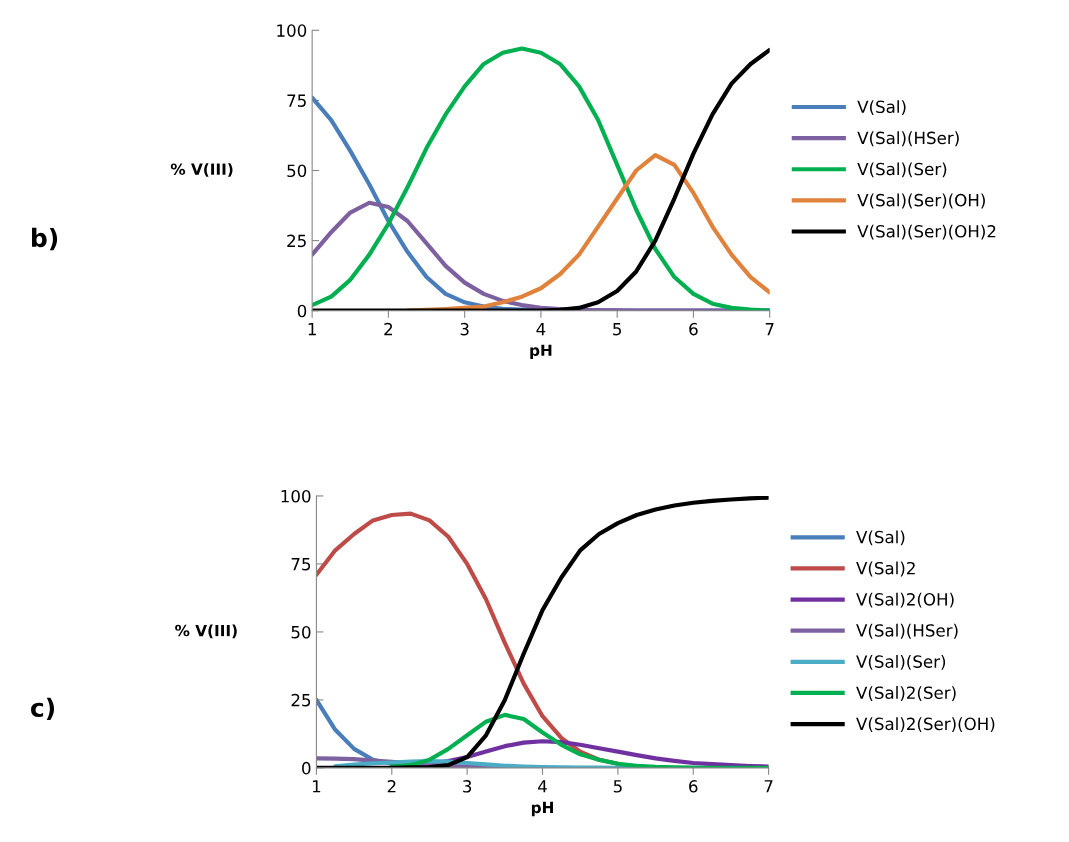  What do you see at coordinates (906, 693) in the screenshot?
I see `legend-label: V(Sal)2(Ser)` at bounding box center [906, 693].